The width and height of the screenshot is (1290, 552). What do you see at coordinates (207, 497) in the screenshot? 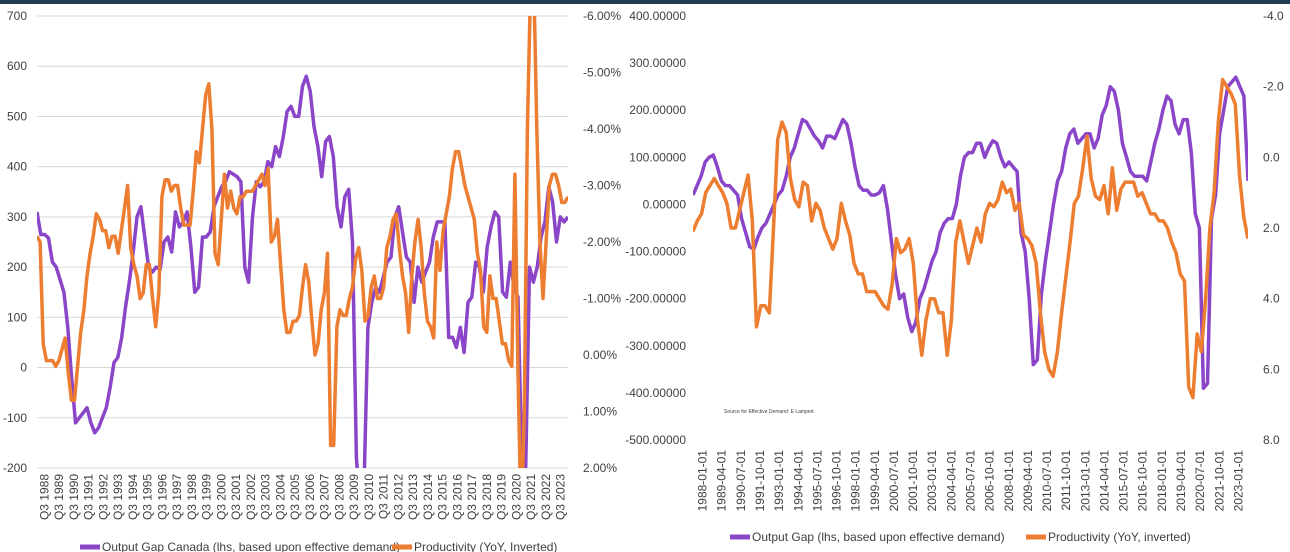
I see `x-tick-label: Q3 1999` at bounding box center [207, 497].